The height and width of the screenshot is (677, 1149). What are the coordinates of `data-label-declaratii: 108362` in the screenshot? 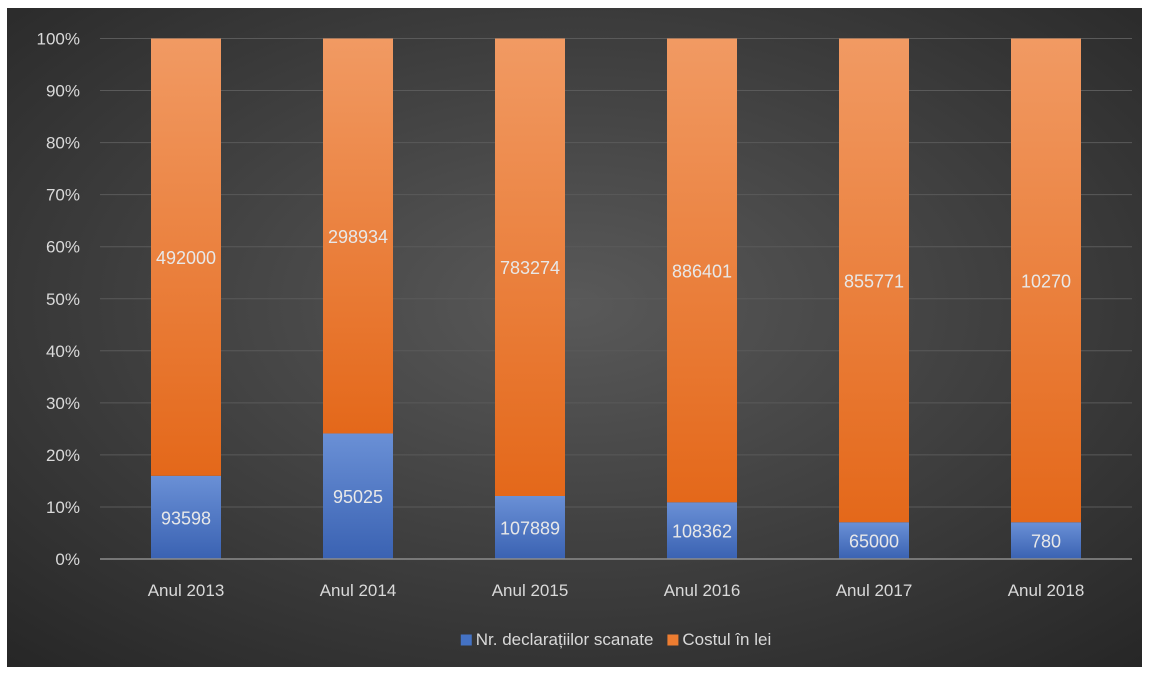 It's located at (702, 532).